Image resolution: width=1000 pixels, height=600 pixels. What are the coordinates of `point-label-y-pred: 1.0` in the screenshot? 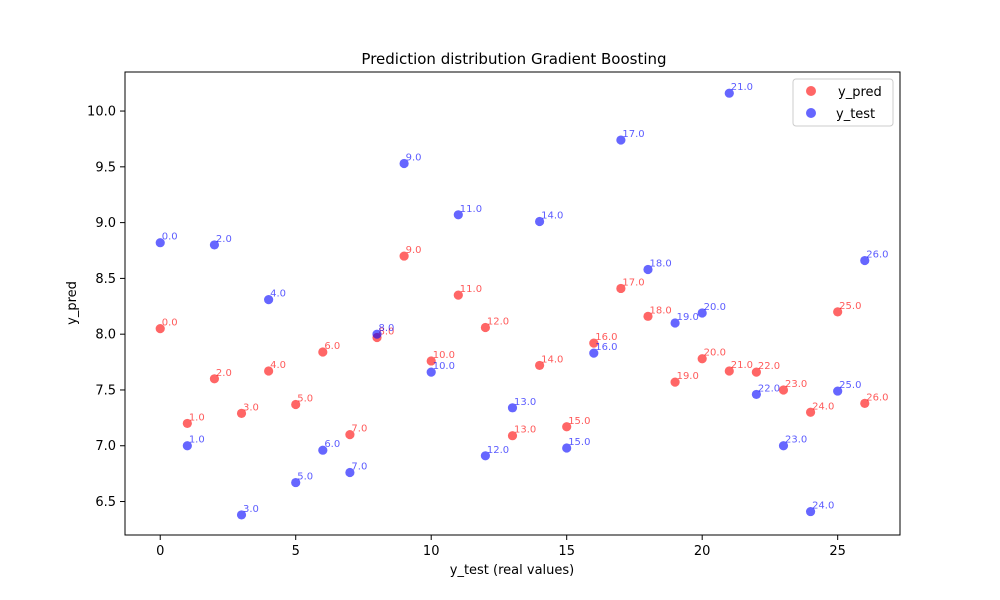 It's located at (197, 417).